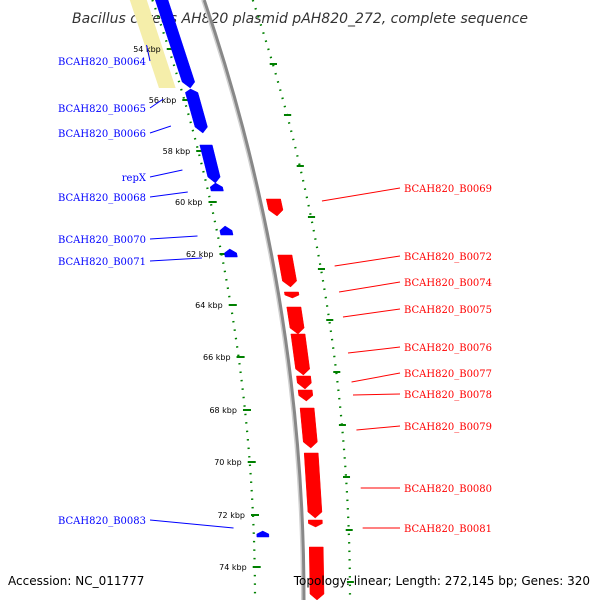 This screenshot has width=600, height=600. What do you see at coordinates (102, 198) in the screenshot?
I see `reverse-gene-label: BCAH820_B0068` at bounding box center [102, 198].